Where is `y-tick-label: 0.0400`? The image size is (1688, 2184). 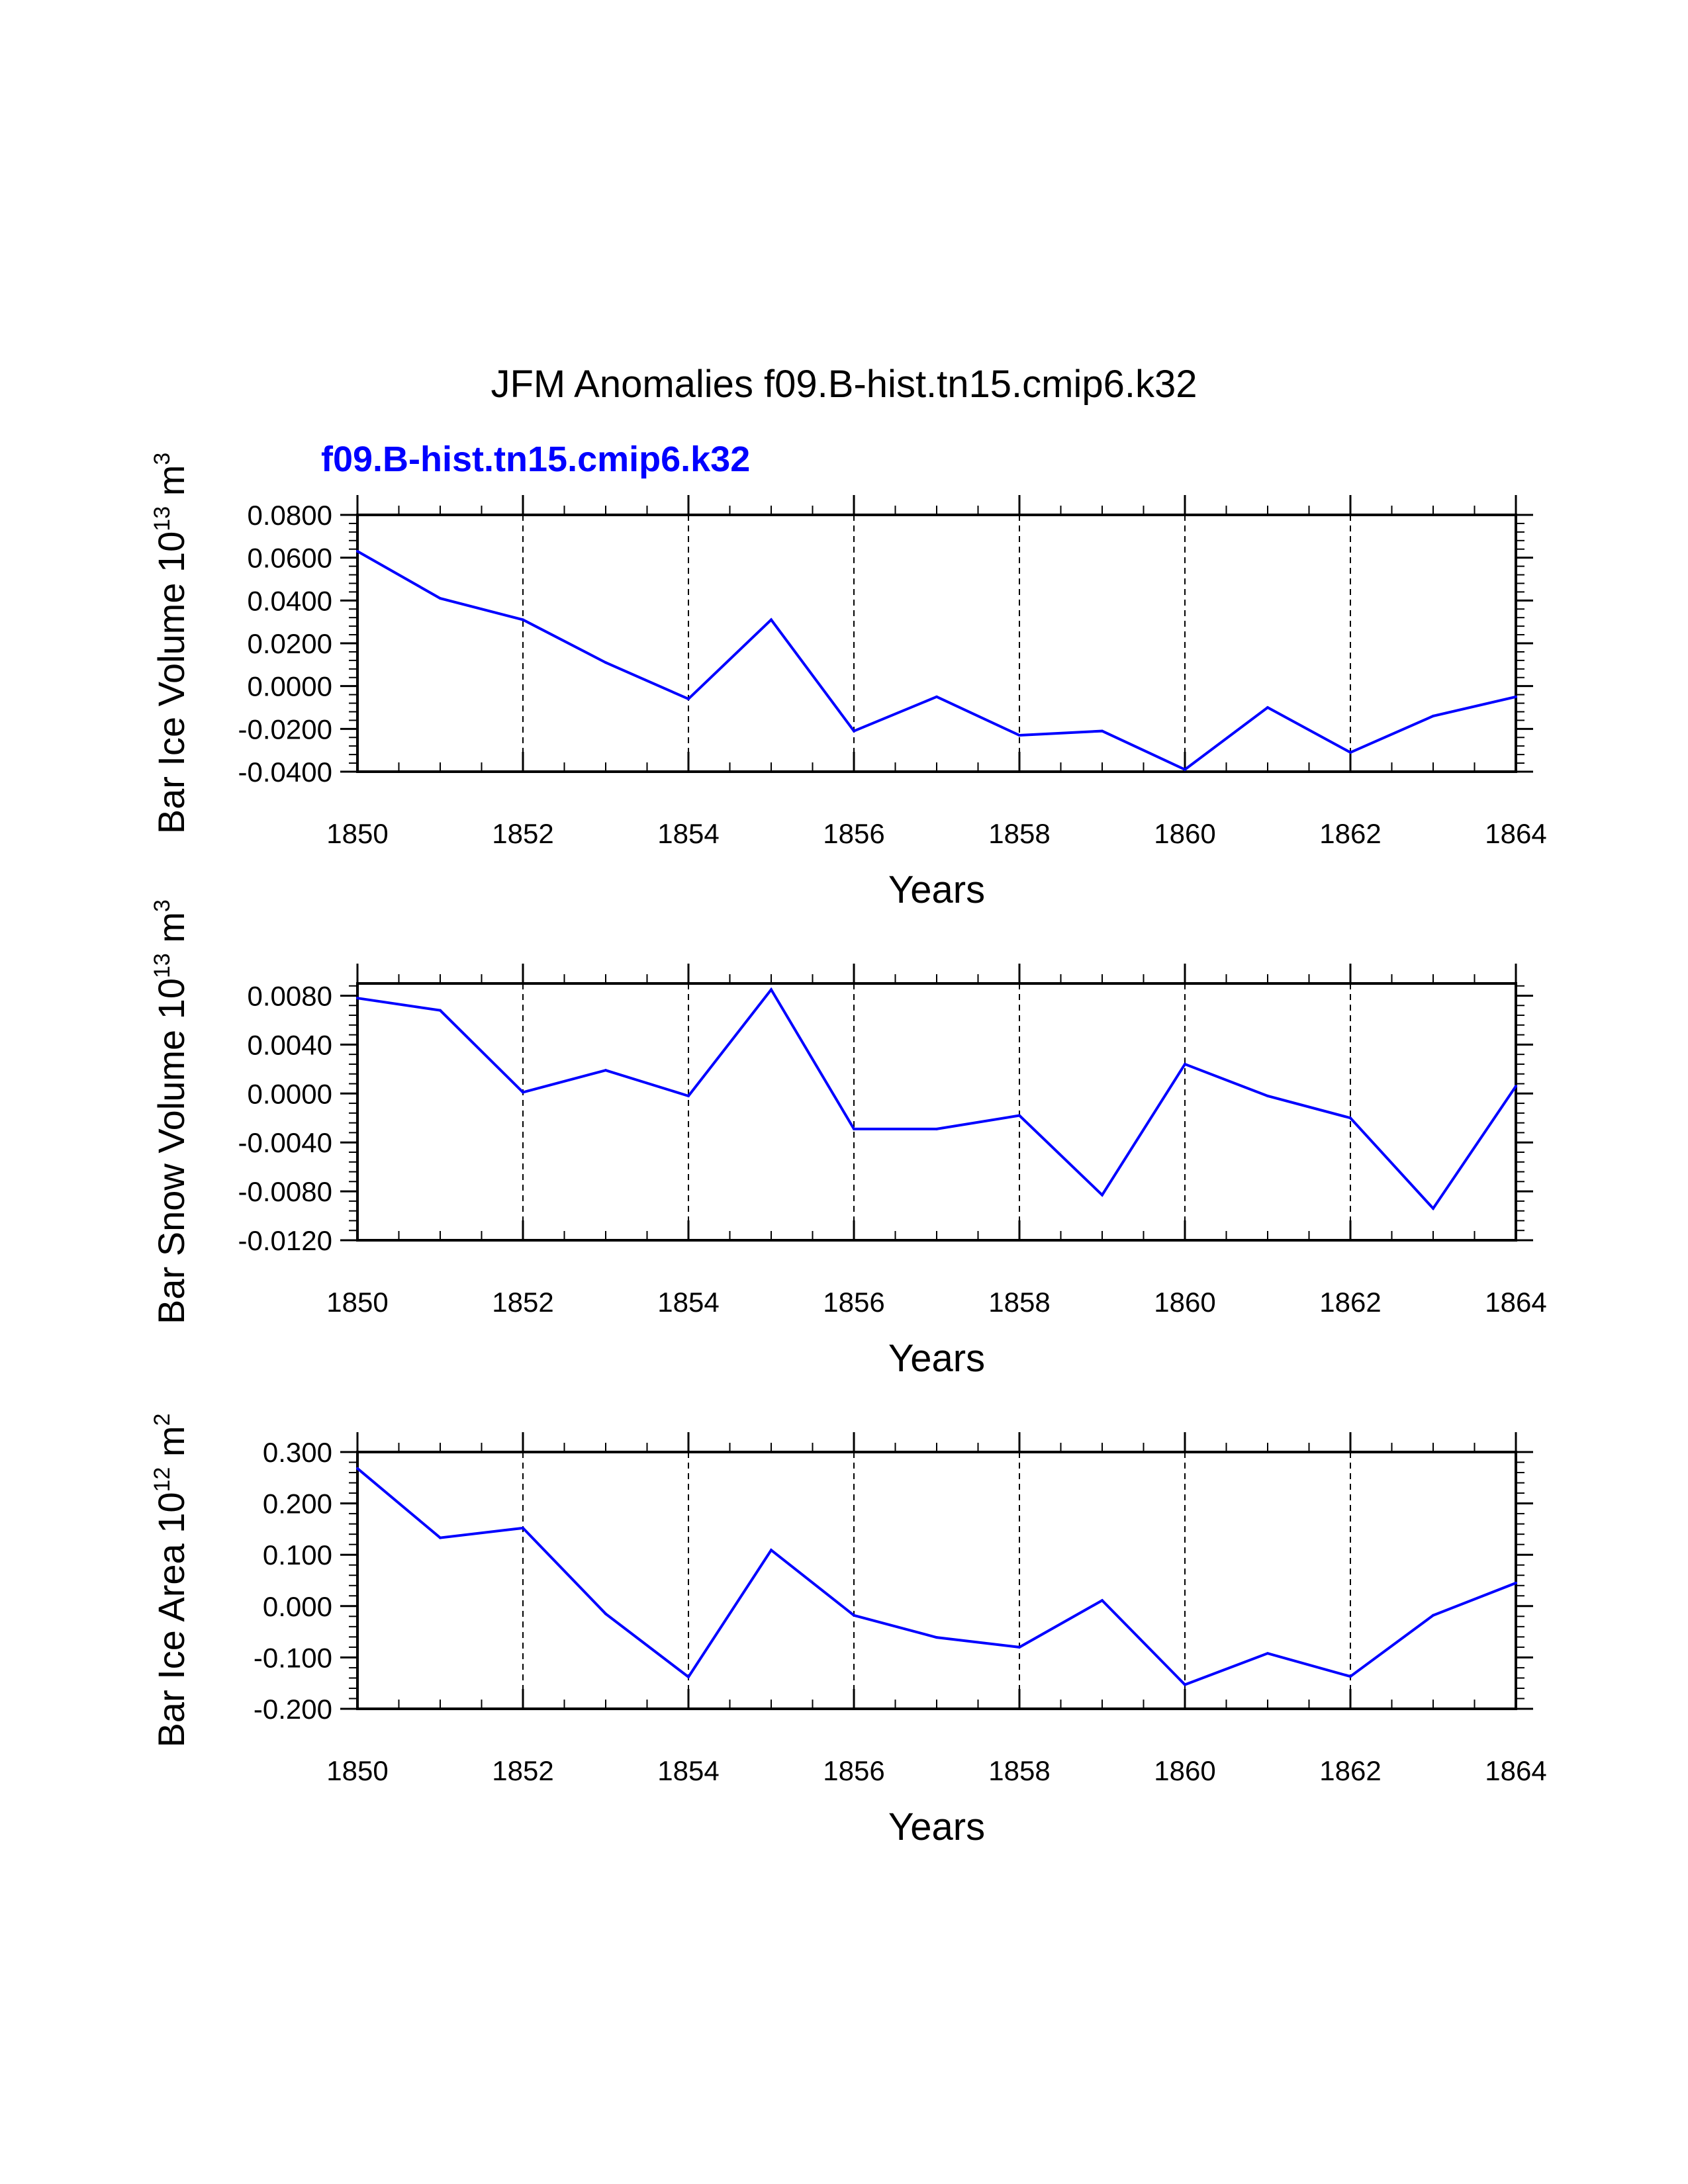 y-tick-label: 0.0400 is located at coordinates (290, 600).